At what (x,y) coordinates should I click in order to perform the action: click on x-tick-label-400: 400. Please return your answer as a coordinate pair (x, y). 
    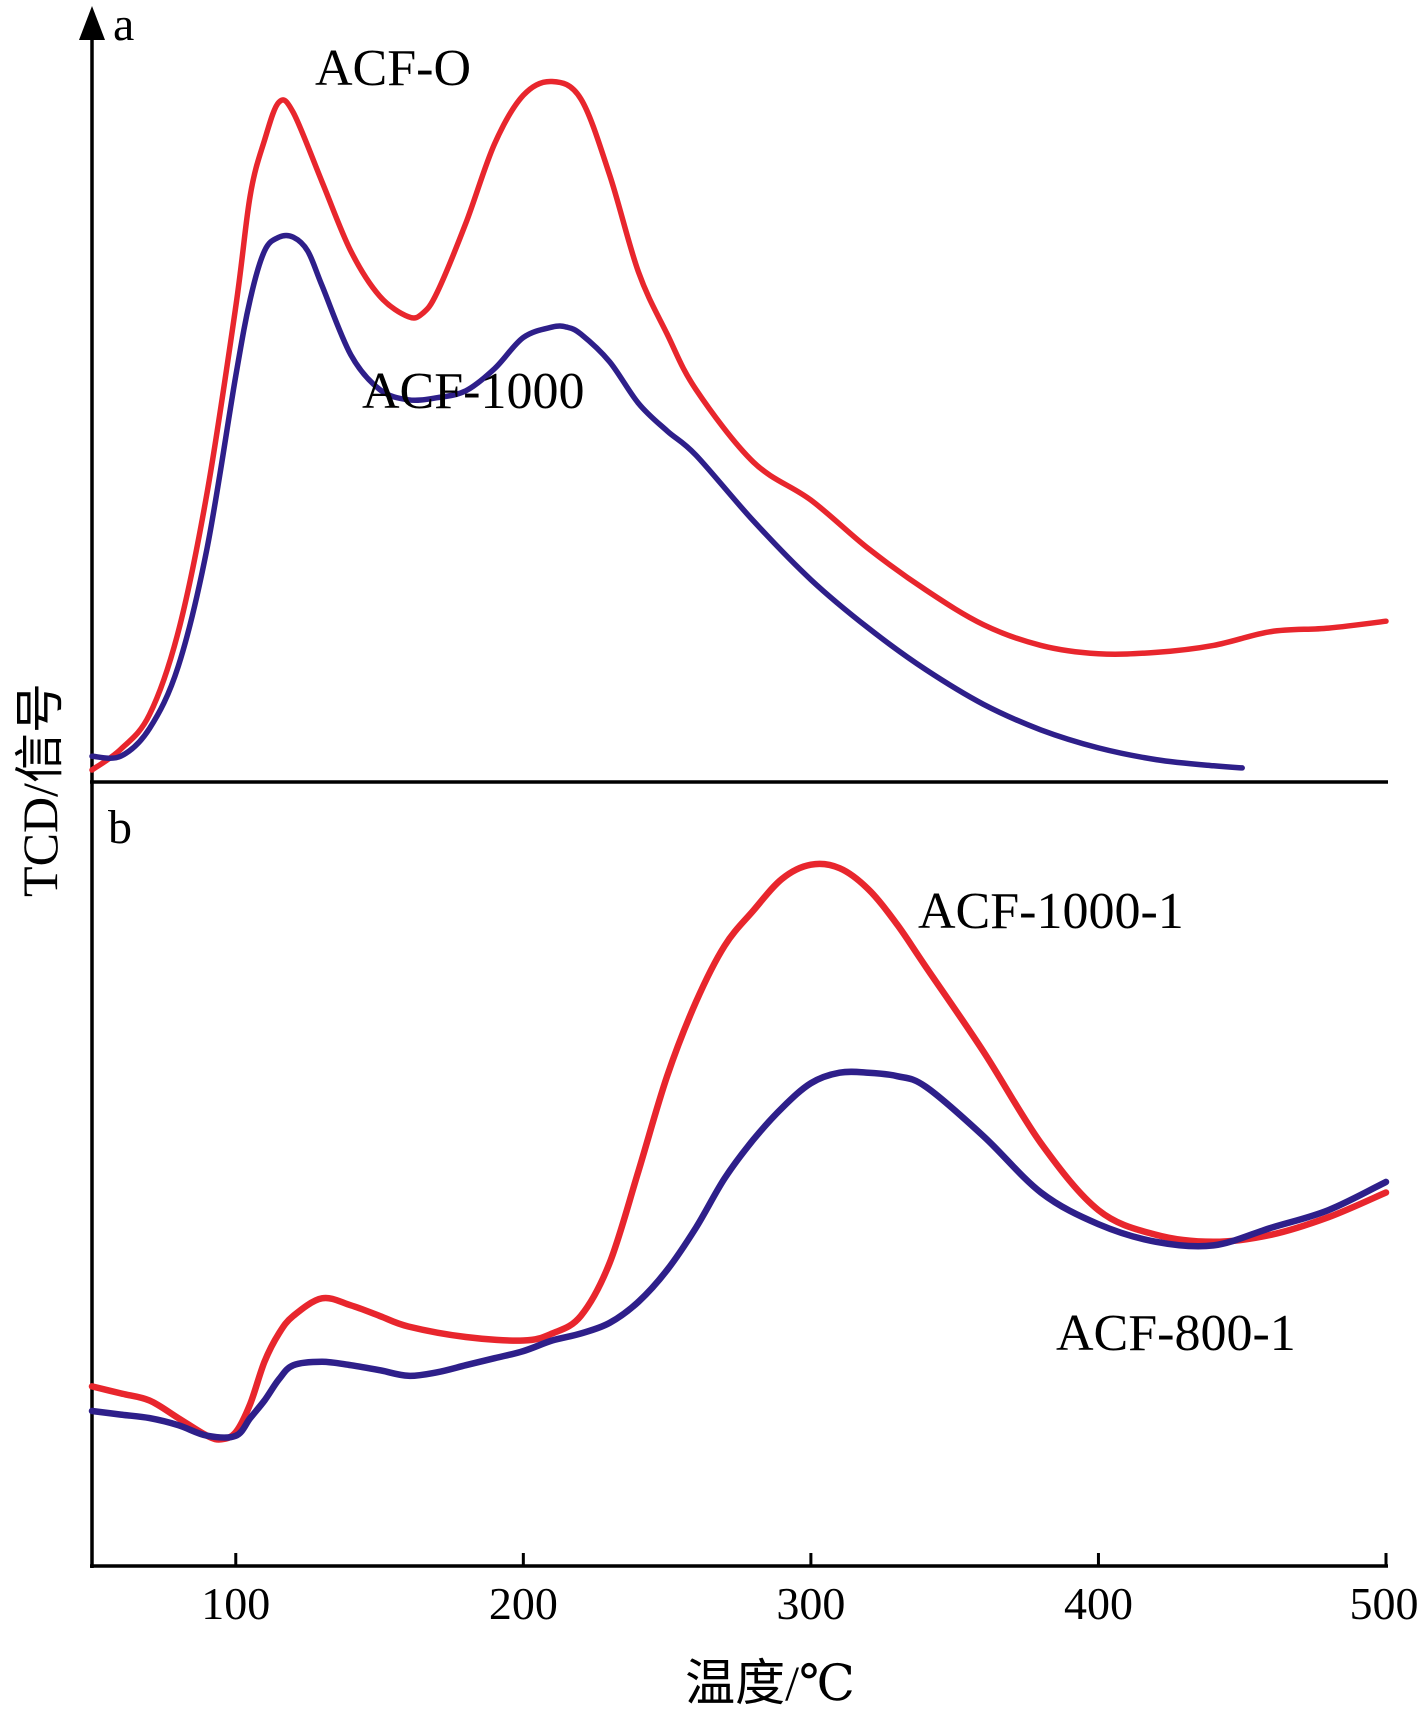
    Looking at the image, I should click on (1098, 1603).